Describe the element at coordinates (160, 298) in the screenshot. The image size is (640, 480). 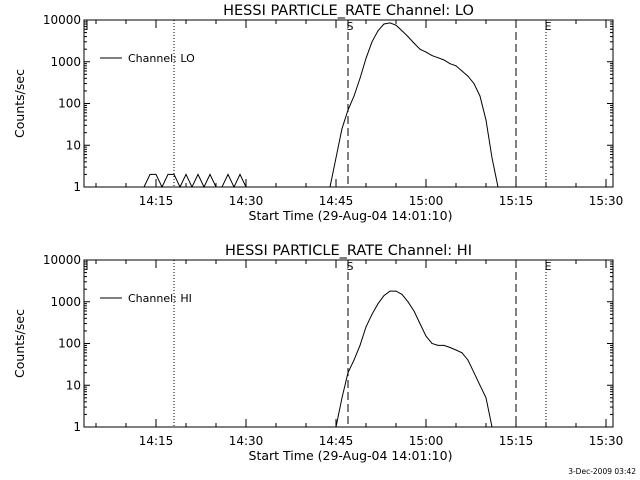
I see `legend-label: Channel: HI` at that location.